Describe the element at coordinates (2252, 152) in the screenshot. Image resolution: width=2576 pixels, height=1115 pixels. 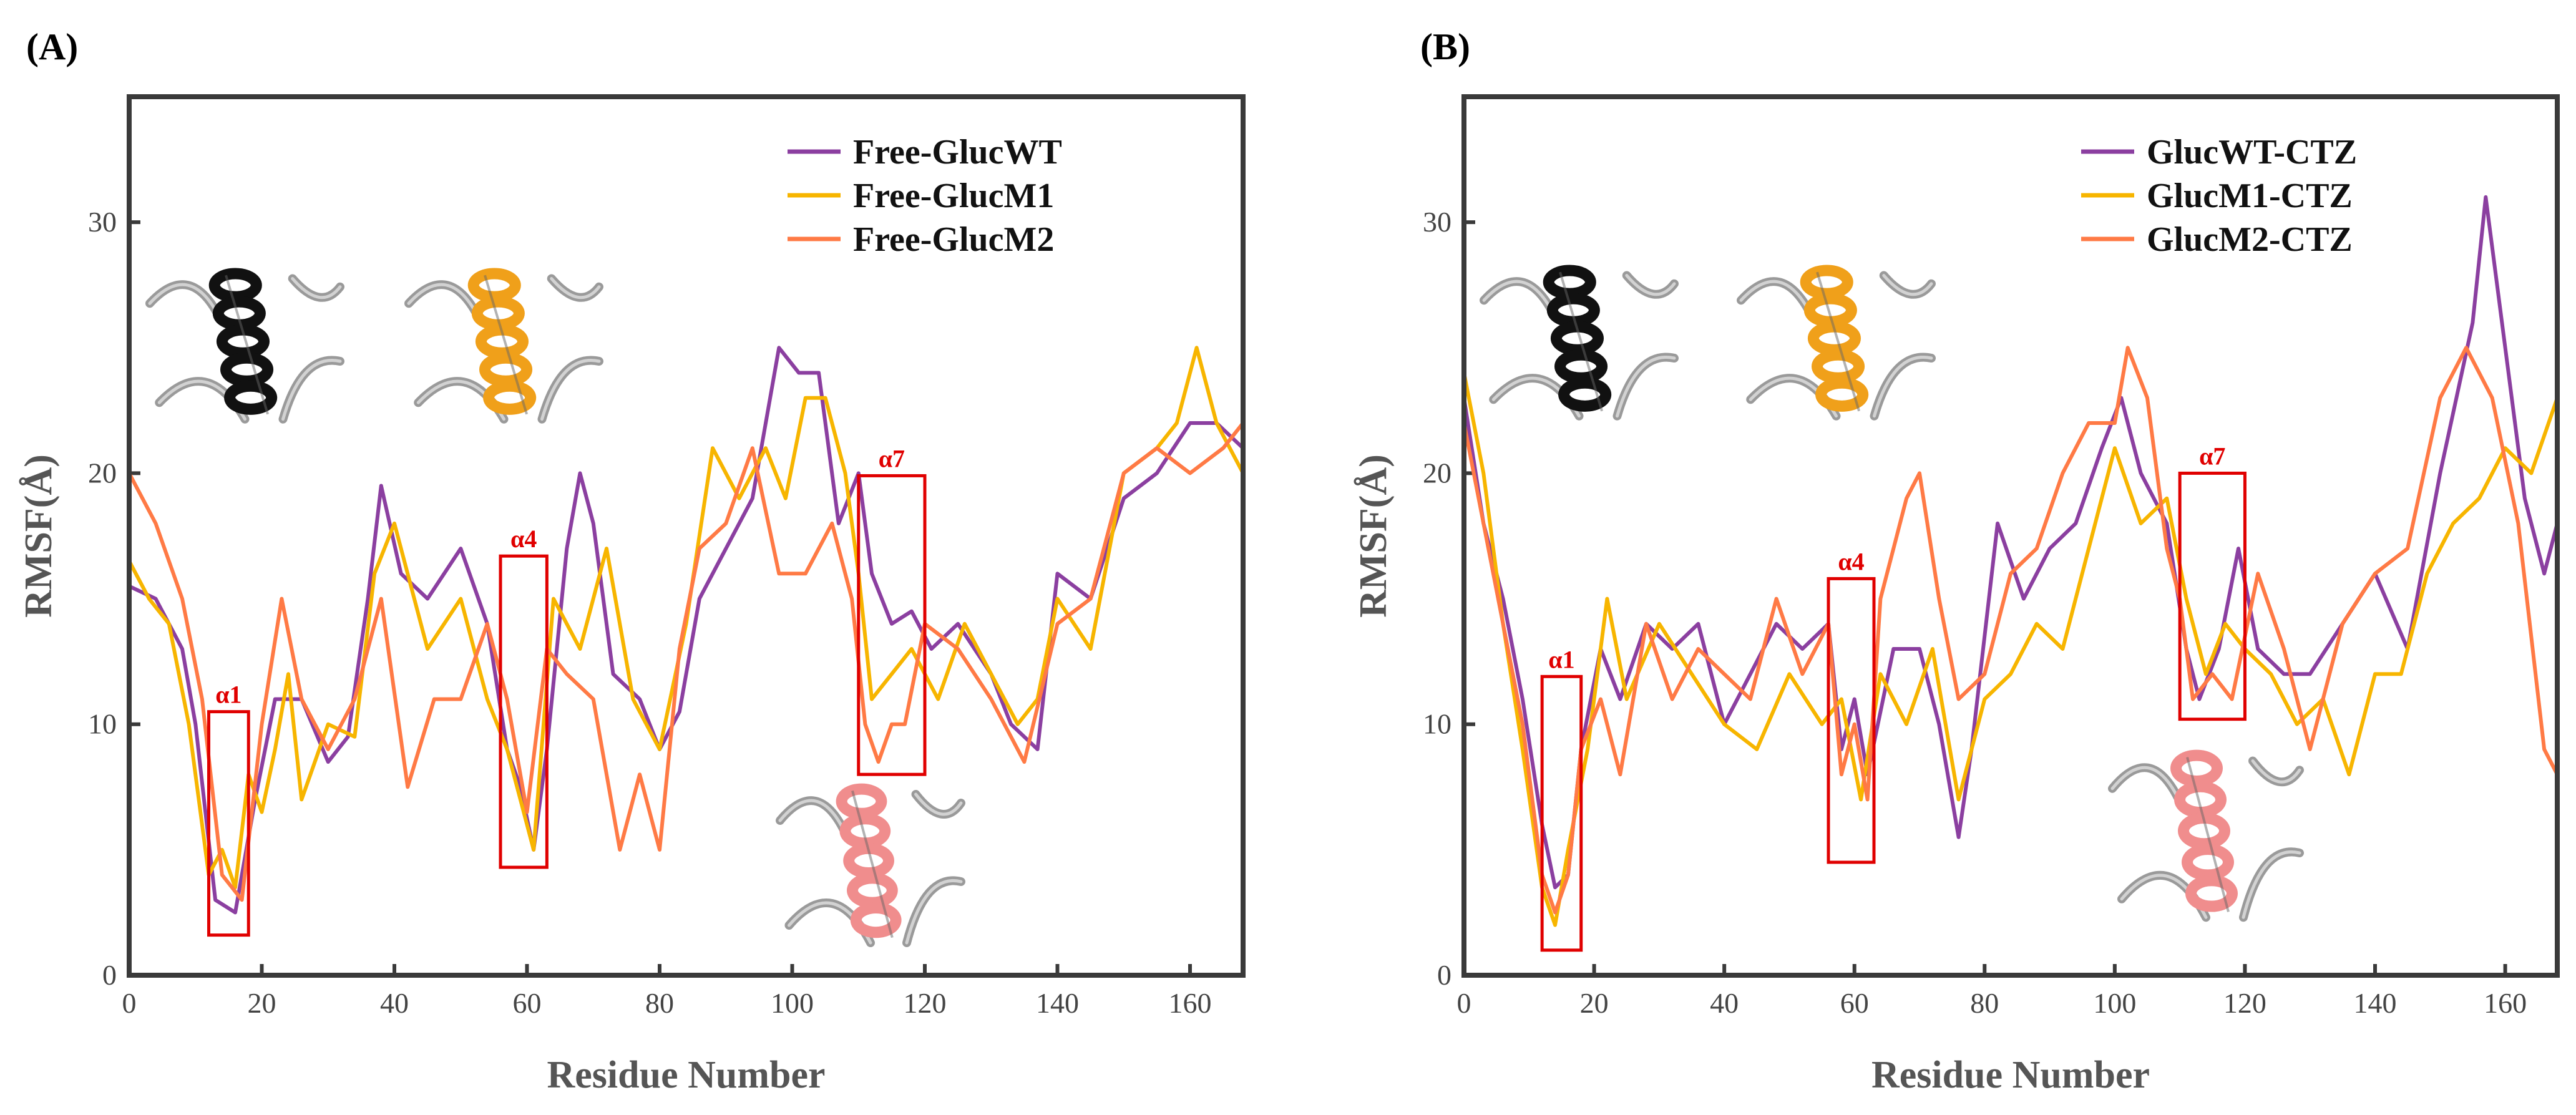
I see `legend-label: GlucWT-CTZ` at that location.